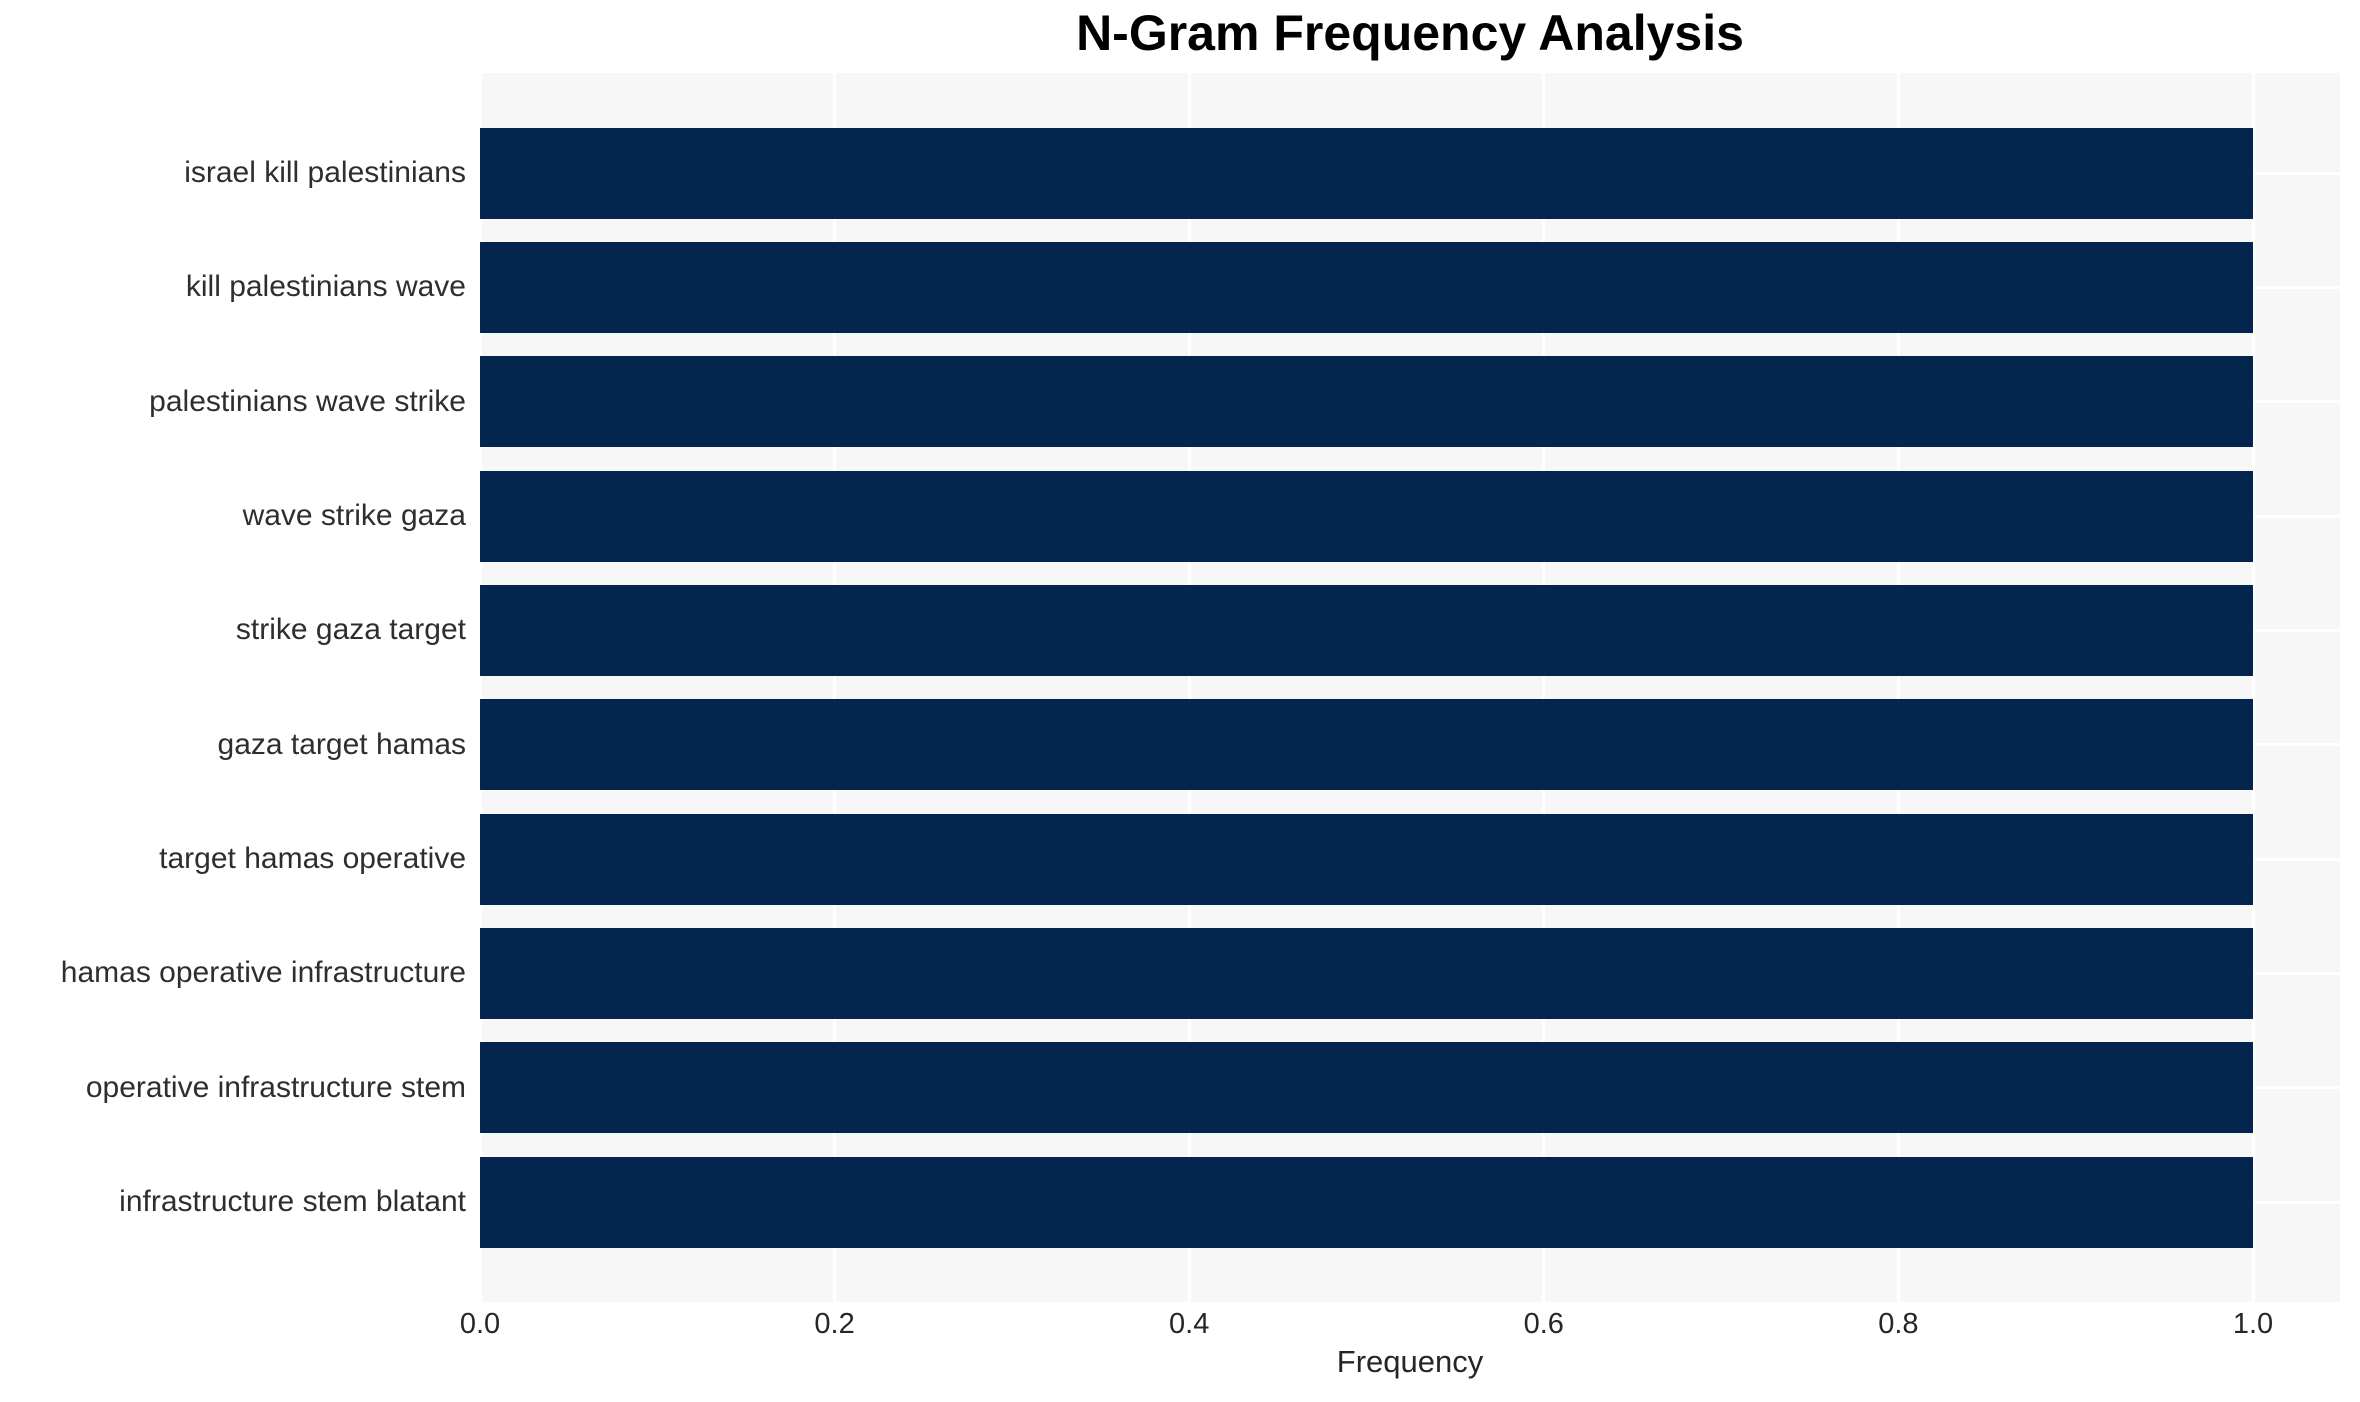 Image resolution: width=2360 pixels, height=1402 pixels. I want to click on y-axis-label: hamas operative infrastructure, so click(263, 973).